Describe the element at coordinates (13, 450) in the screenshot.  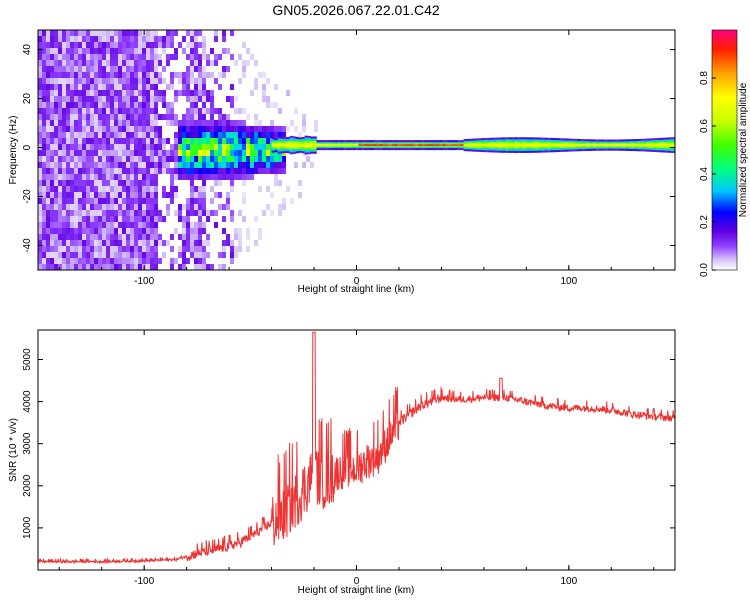
I see `snr-y-label: SNR (10 * v/v)` at that location.